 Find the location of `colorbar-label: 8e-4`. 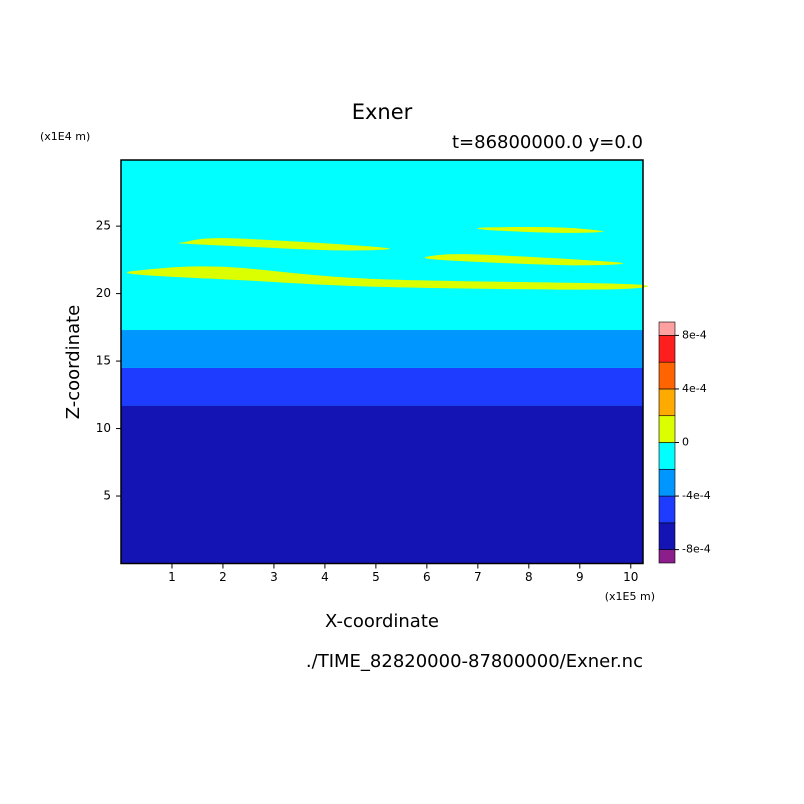

colorbar-label: 8e-4 is located at coordinates (694, 334).